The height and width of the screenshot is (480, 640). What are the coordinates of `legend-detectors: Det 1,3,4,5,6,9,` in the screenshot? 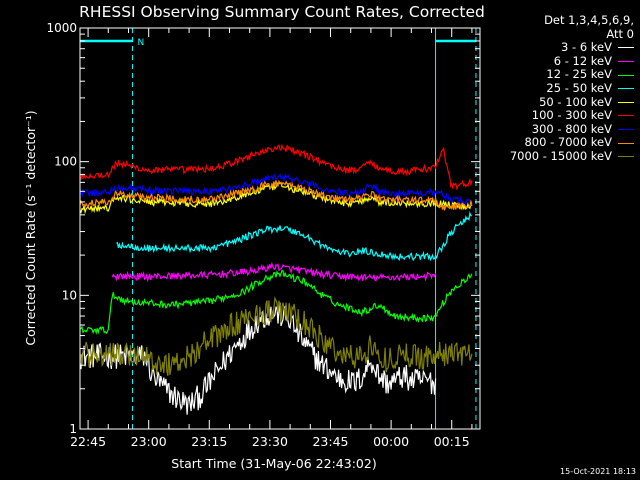 It's located at (589, 20).